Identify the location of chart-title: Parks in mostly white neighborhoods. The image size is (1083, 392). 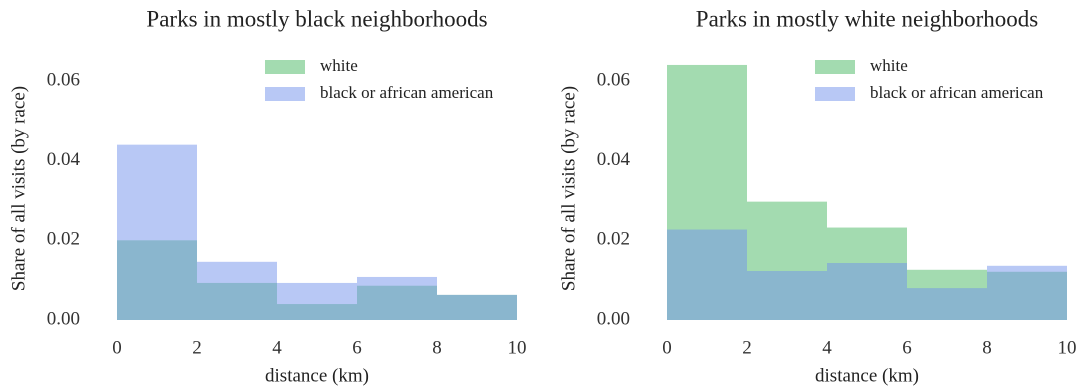
(867, 18).